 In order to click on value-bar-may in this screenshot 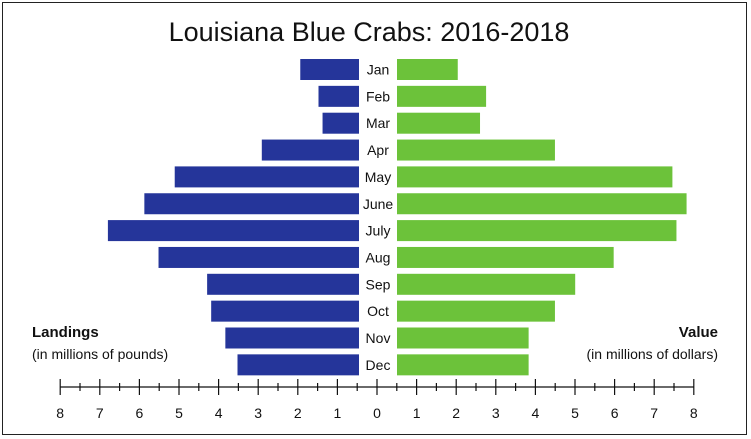, I will do `click(535, 177)`.